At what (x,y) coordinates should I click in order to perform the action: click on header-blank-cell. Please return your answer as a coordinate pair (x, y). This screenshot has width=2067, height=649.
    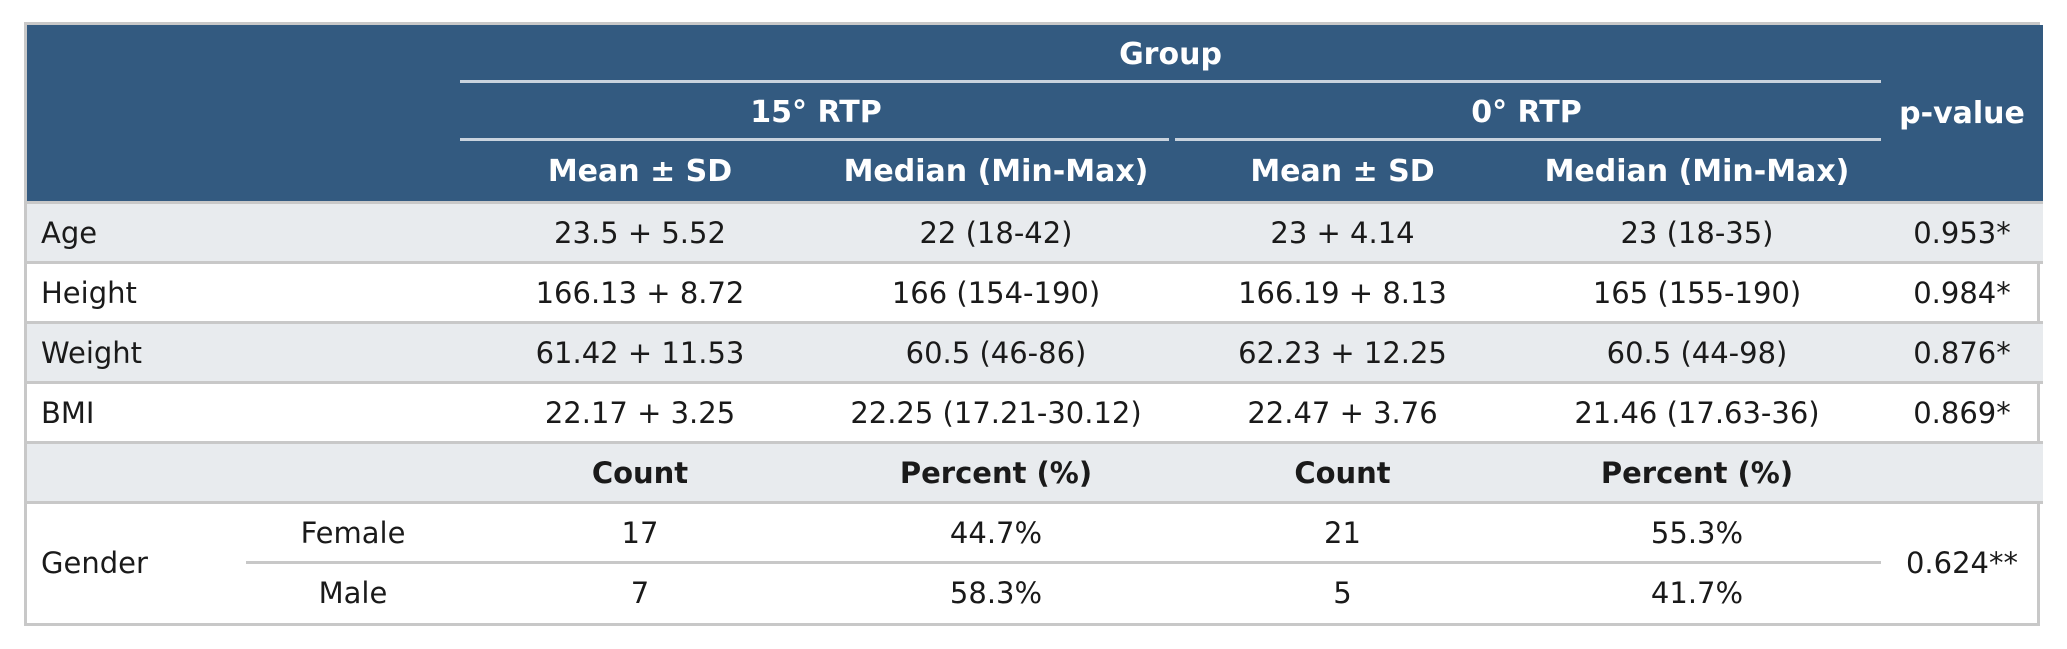
    Looking at the image, I should click on (243, 114).